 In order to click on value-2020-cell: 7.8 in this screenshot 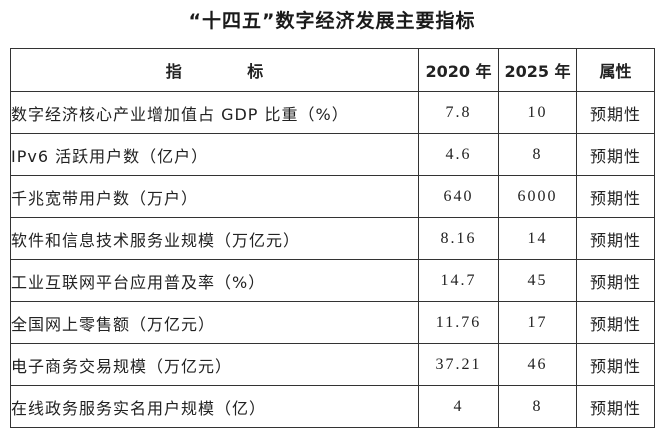, I will do `click(458, 112)`.